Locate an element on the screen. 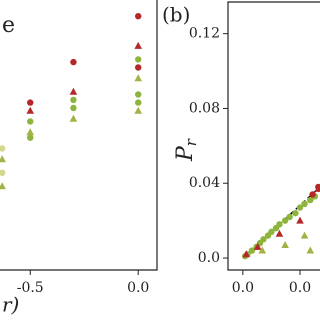 The height and width of the screenshot is (320, 320). y-axis-label: Pr is located at coordinates (186, 150).